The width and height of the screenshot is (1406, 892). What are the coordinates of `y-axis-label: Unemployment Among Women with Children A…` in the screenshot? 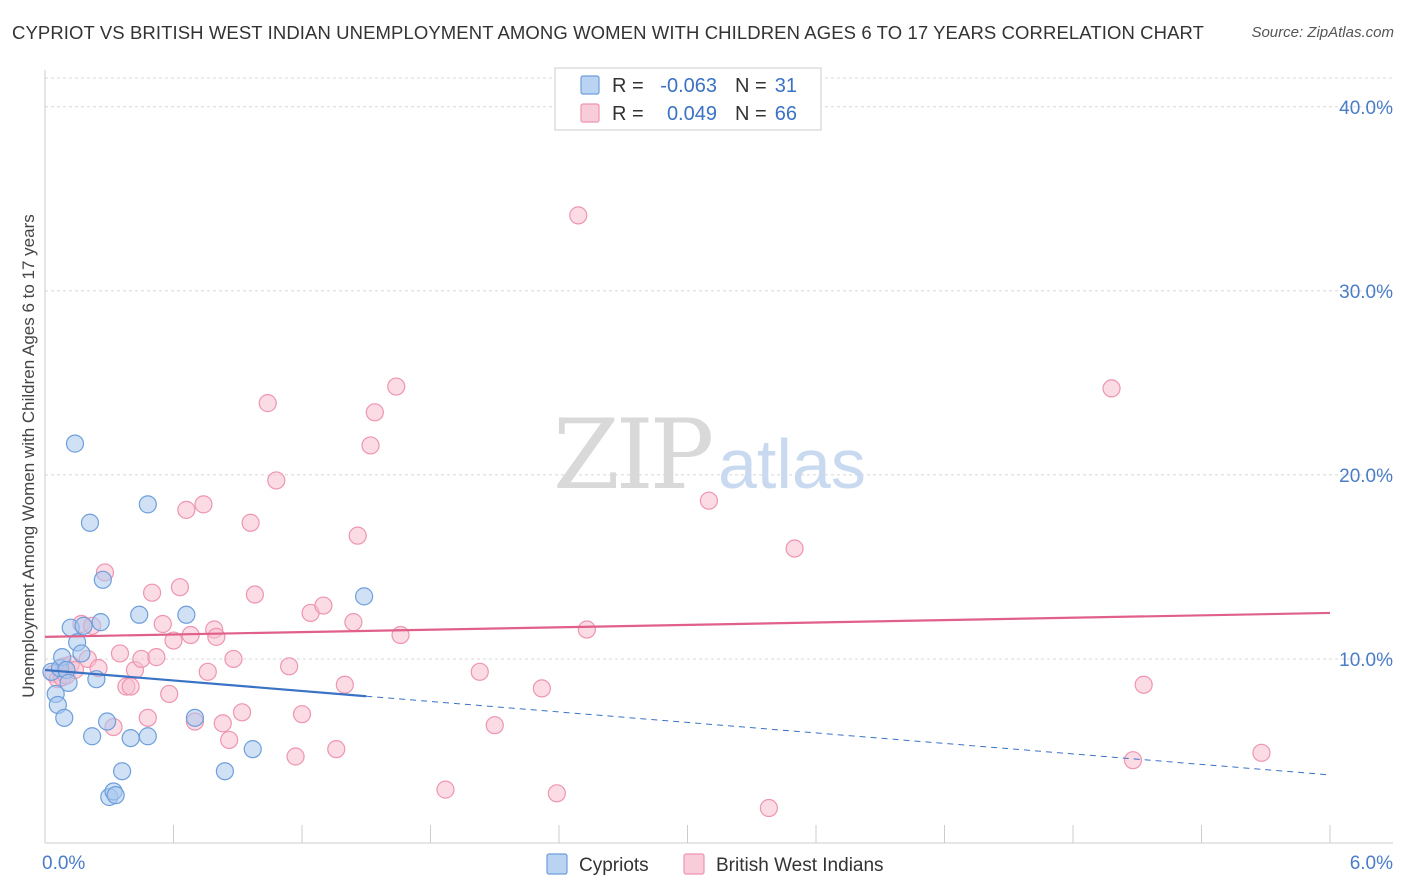 It's located at (28, 456).